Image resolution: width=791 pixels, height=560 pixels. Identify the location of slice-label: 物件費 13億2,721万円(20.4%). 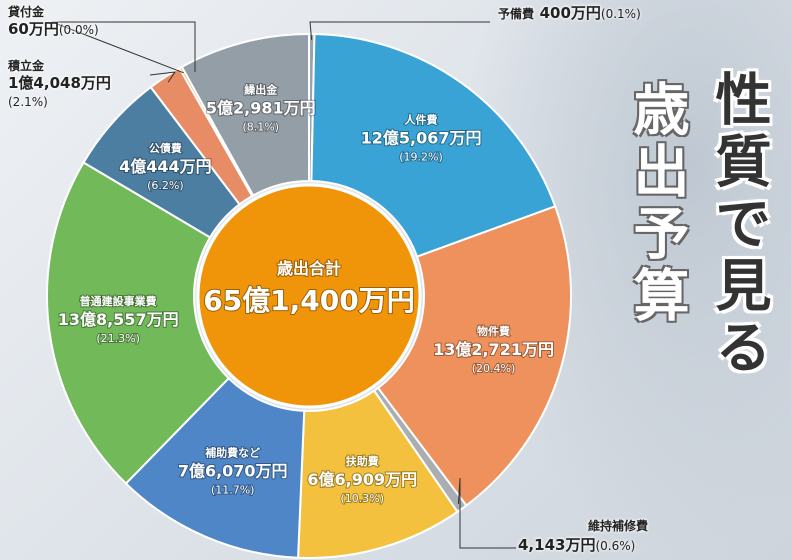
(493, 349).